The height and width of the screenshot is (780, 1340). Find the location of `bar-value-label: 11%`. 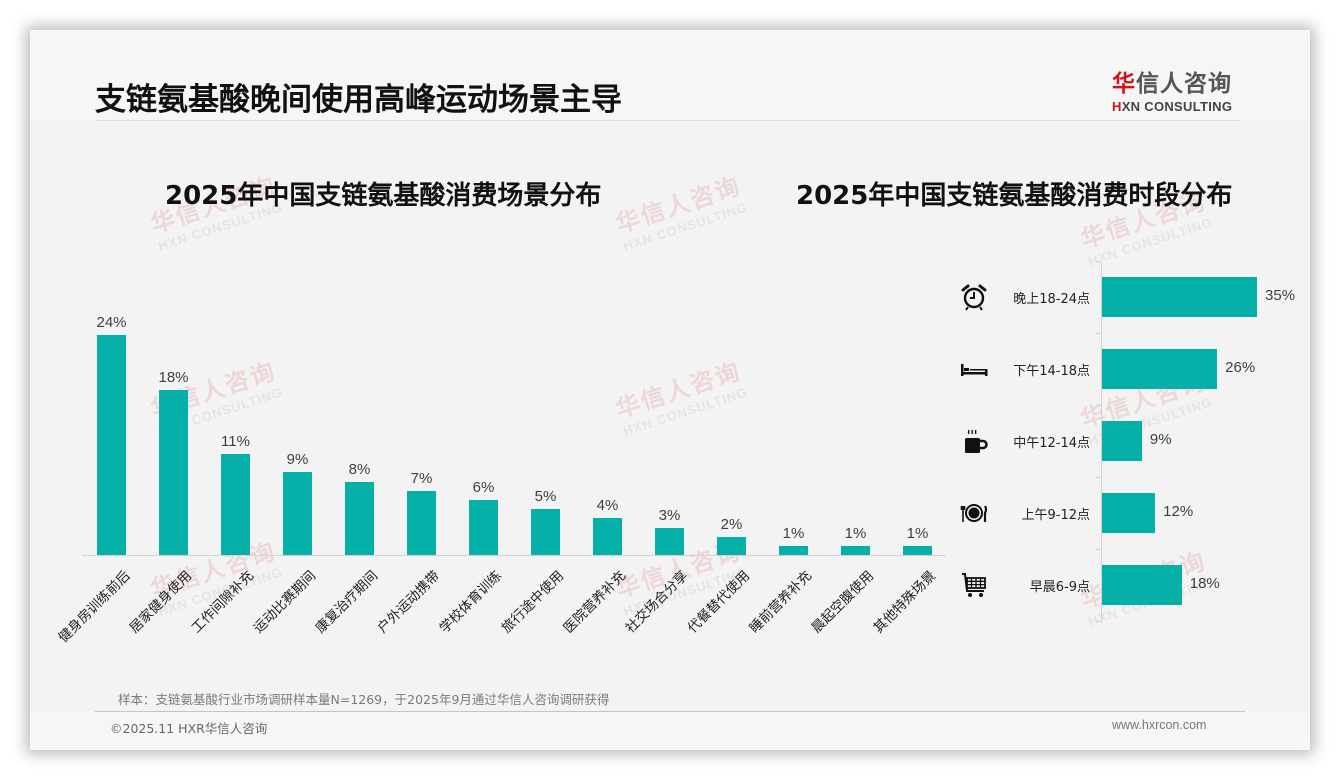

bar-value-label: 11% is located at coordinates (235, 442).